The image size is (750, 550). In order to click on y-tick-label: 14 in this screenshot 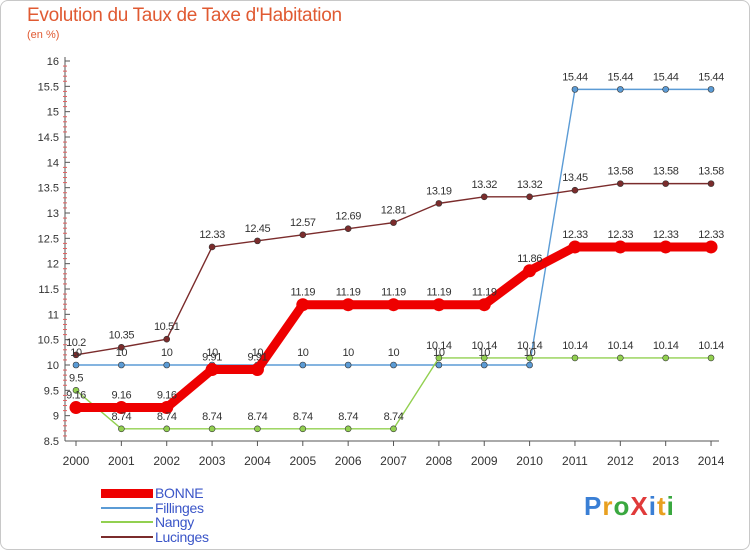, I will do `click(53, 163)`.